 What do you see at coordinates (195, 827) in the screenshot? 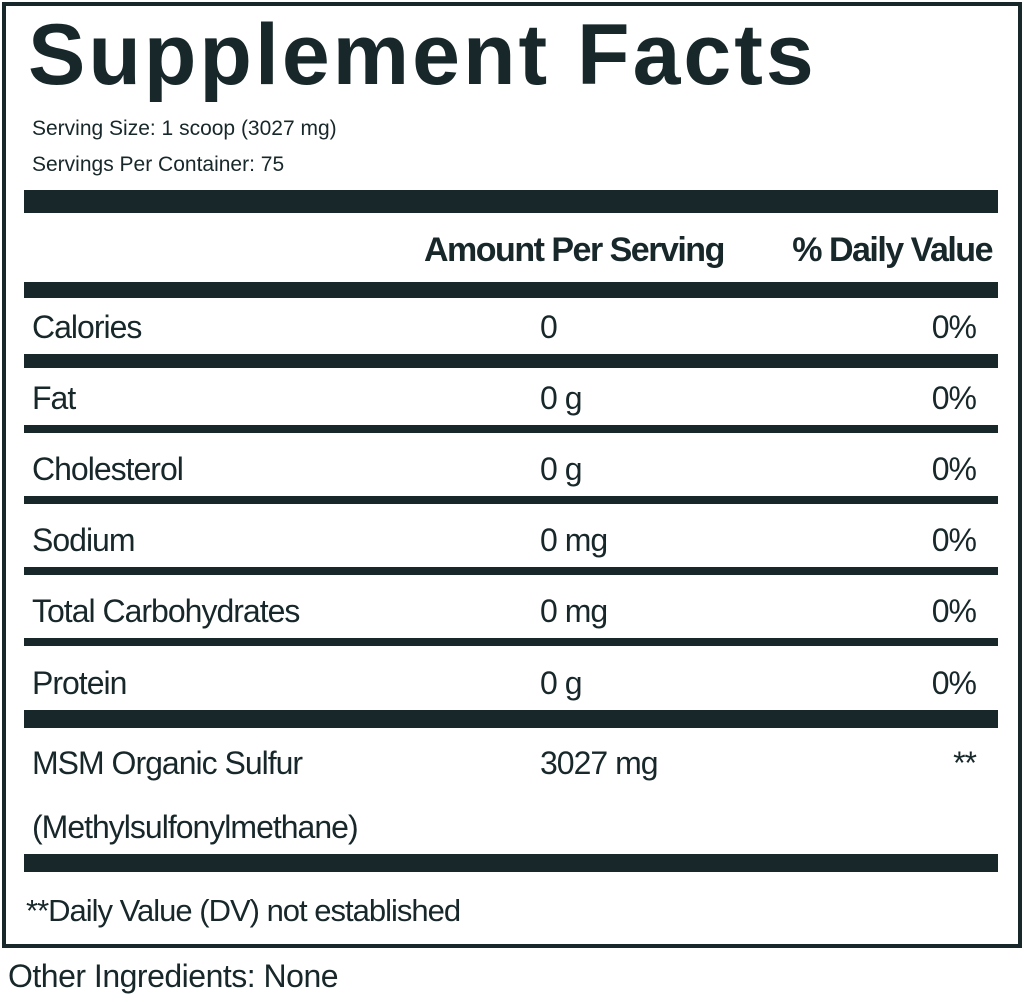
I see `row-name: (Methylsulfonylmethane)` at bounding box center [195, 827].